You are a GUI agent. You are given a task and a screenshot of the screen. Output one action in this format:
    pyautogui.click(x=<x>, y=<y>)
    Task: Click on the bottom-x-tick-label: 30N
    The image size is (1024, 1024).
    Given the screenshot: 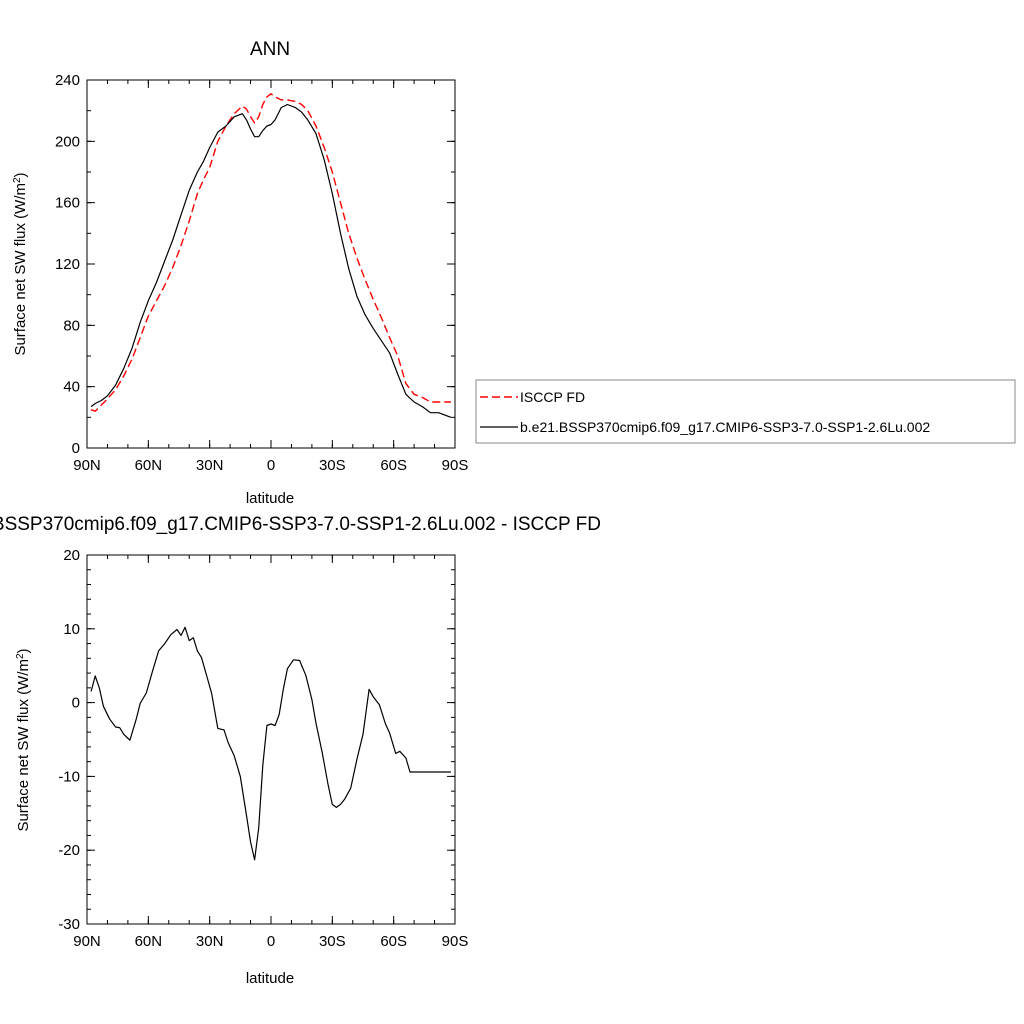 What is the action you would take?
    pyautogui.click(x=210, y=941)
    